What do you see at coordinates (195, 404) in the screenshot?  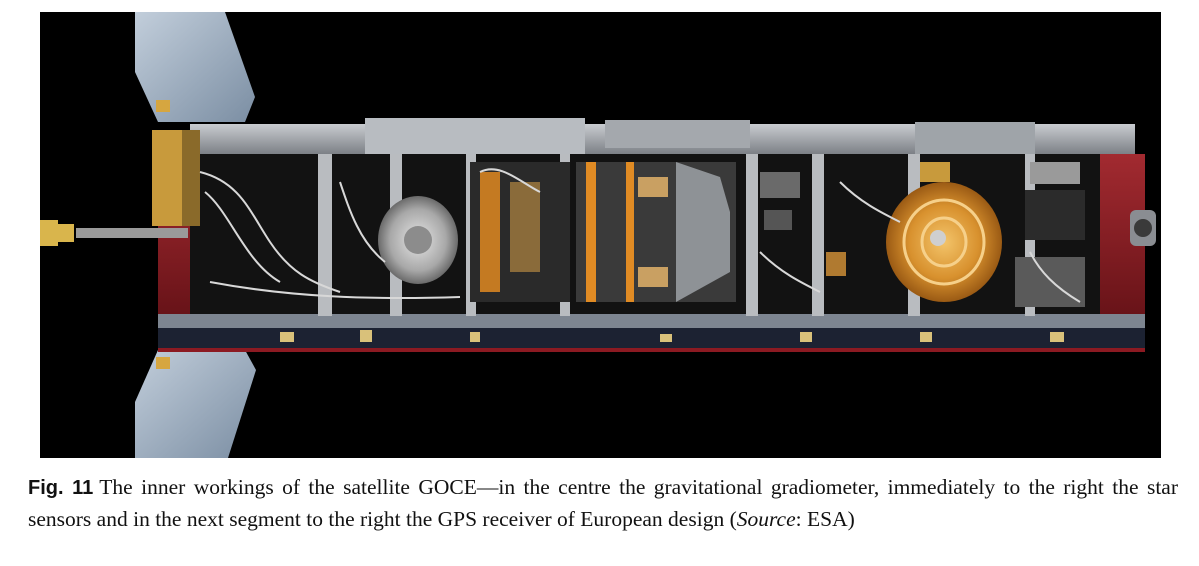 I see `solar-panel-bottom` at bounding box center [195, 404].